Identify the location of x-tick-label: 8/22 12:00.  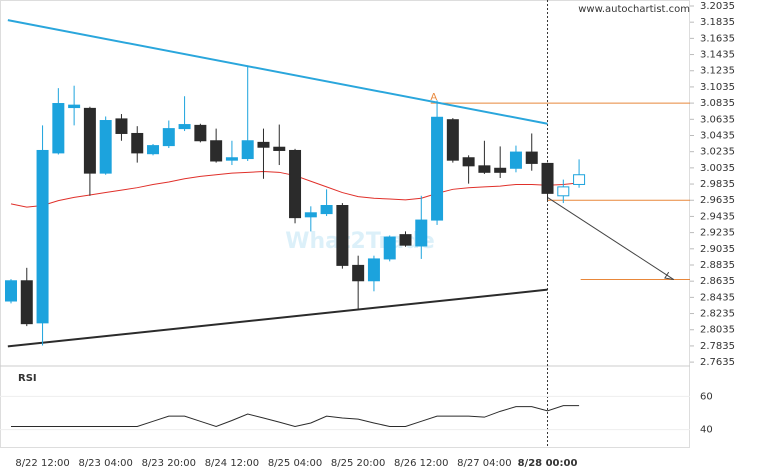
(42, 463).